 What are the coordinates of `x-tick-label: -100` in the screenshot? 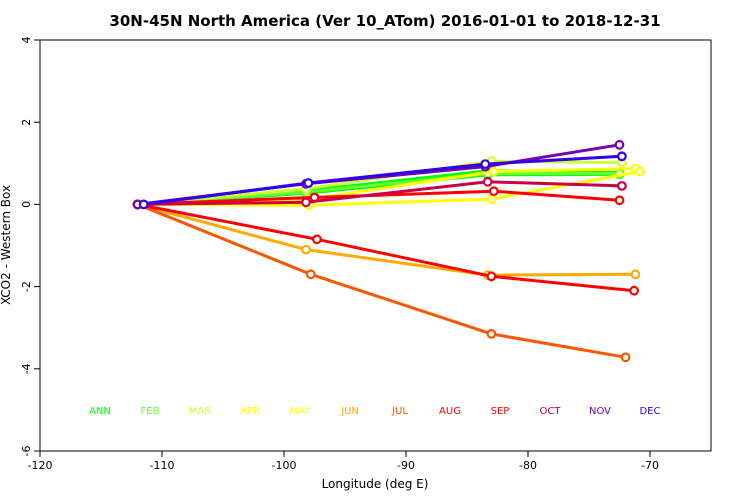 It's located at (284, 465).